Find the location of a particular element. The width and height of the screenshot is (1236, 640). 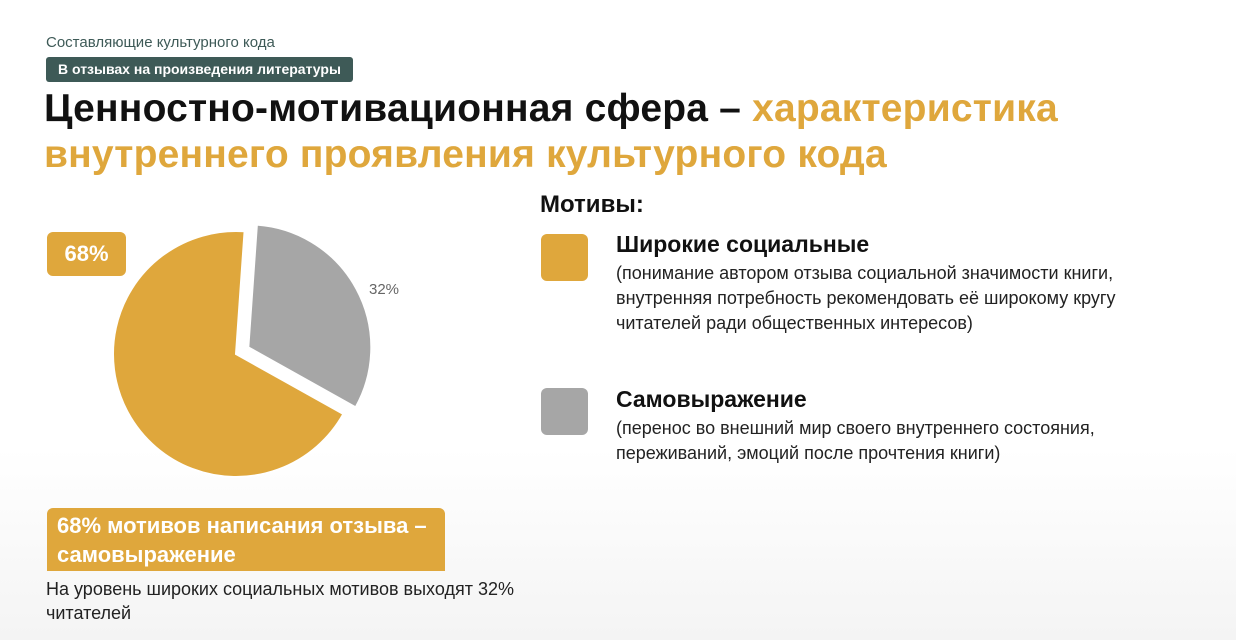

summary-highlight-box is located at coordinates (246, 539).